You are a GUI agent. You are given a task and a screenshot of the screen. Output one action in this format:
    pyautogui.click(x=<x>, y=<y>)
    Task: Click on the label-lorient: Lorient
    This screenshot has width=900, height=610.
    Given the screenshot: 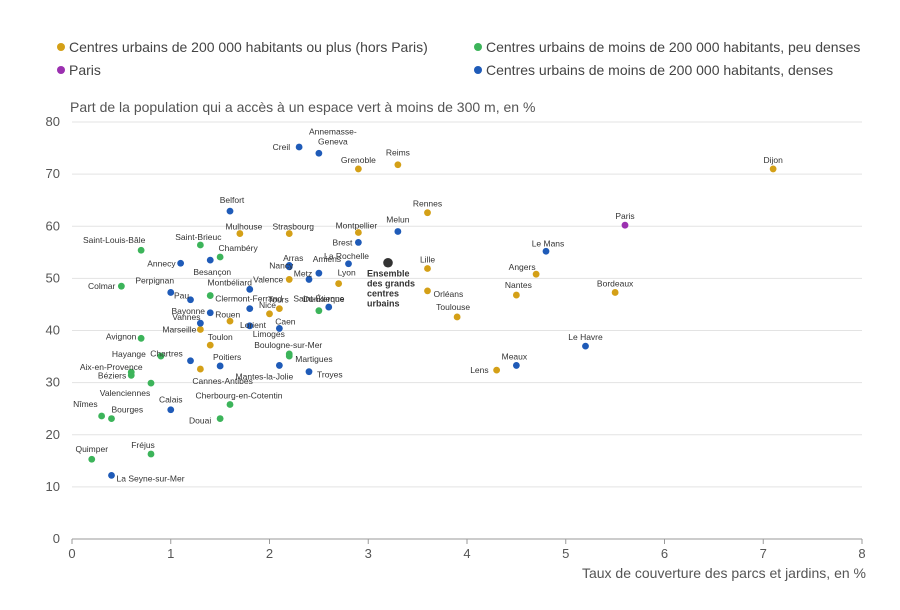 What is the action you would take?
    pyautogui.click(x=253, y=325)
    